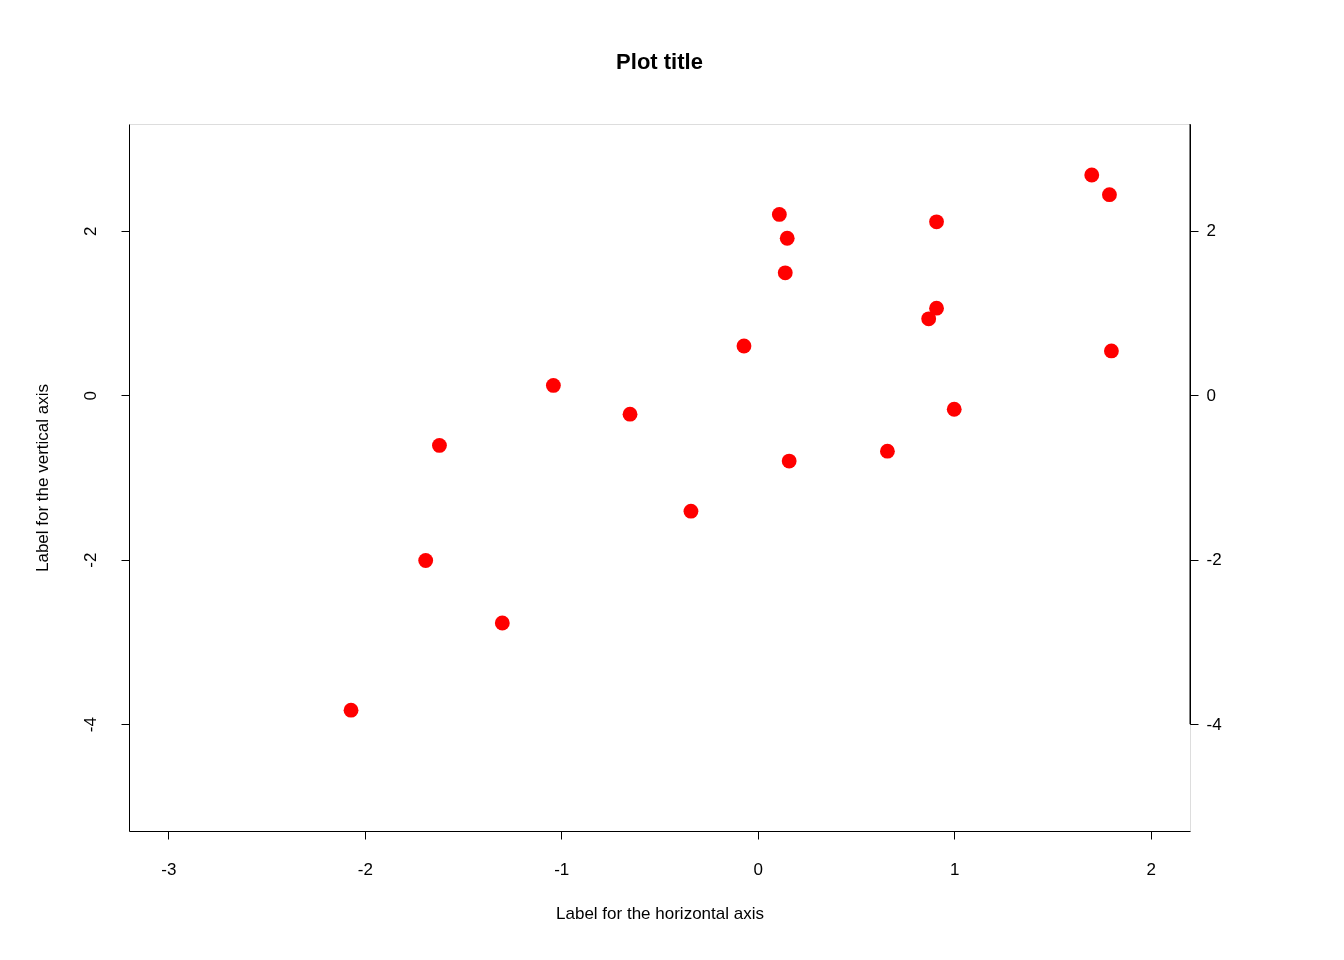 This screenshot has height=960, width=1344. Describe the element at coordinates (659, 61) in the screenshot. I see `chart-title: Plot title` at that location.